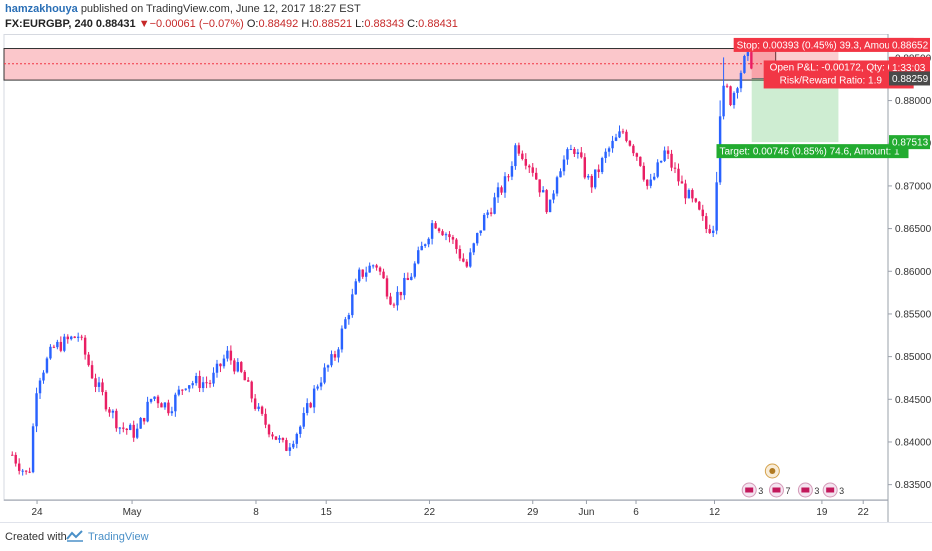 The image size is (932, 551). Describe the element at coordinates (913, 442) in the screenshot. I see `y-tick-label: 0.84000` at that location.